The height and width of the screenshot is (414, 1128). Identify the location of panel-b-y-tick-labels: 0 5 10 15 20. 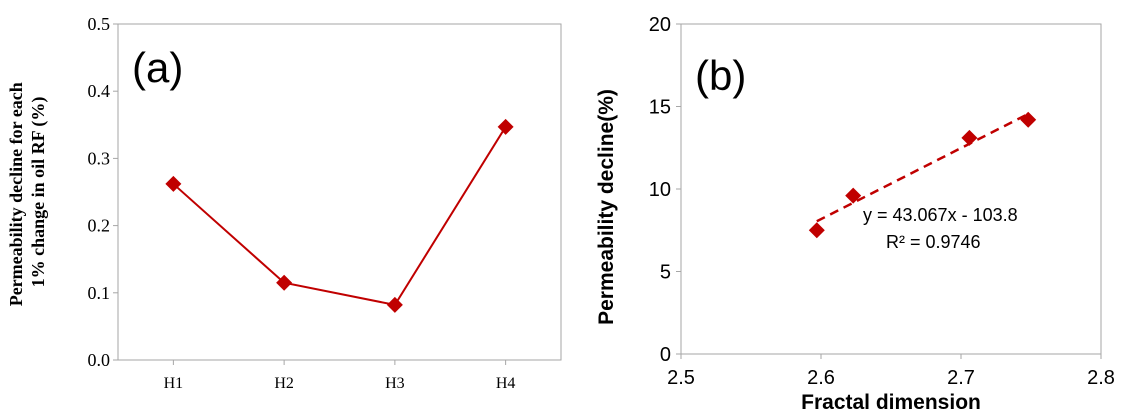
(660, 190).